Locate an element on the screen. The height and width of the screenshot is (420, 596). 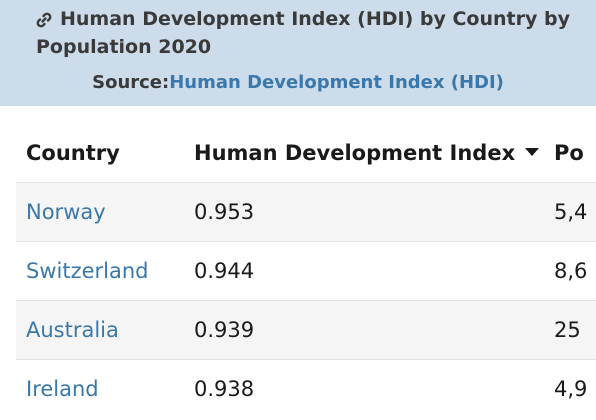
table-row: Norway 0.953 5,4 is located at coordinates (306, 211).